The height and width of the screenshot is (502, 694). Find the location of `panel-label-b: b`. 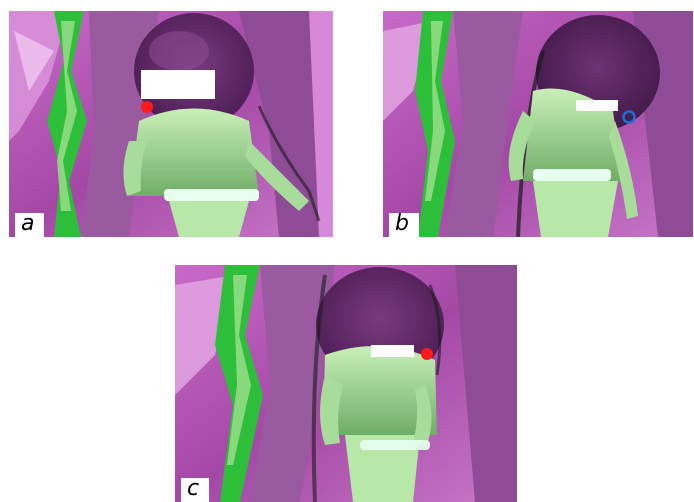

panel-label-b: b is located at coordinates (404, 225).